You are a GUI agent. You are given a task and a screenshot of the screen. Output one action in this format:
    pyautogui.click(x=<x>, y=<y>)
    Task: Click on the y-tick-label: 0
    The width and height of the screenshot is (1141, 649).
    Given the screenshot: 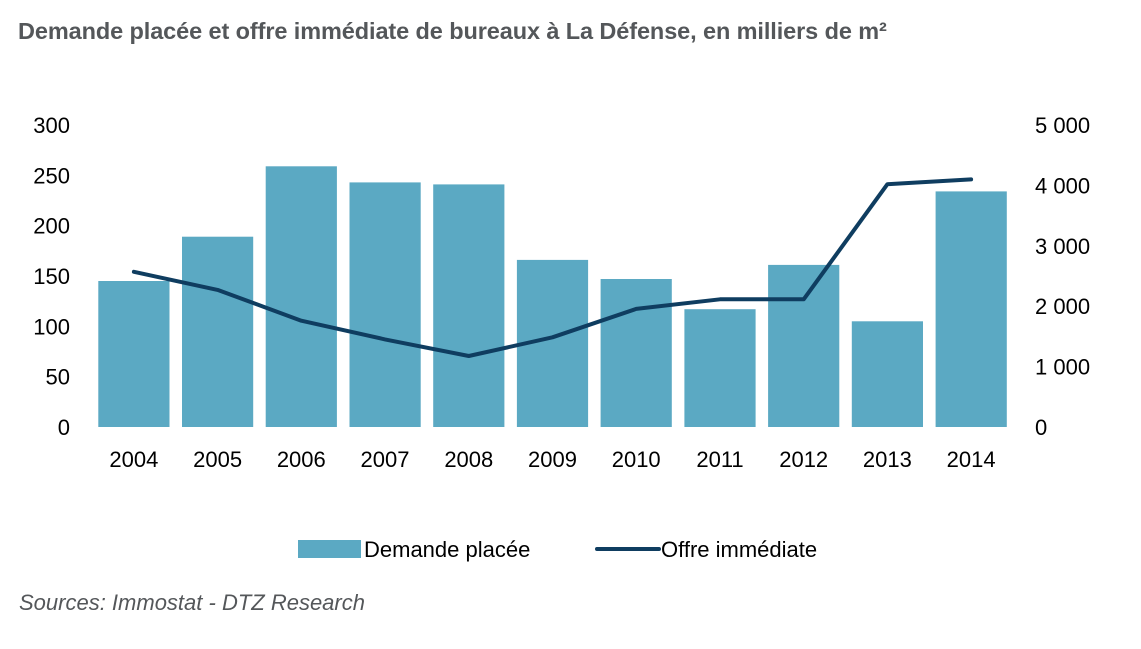 What is the action you would take?
    pyautogui.click(x=64, y=427)
    